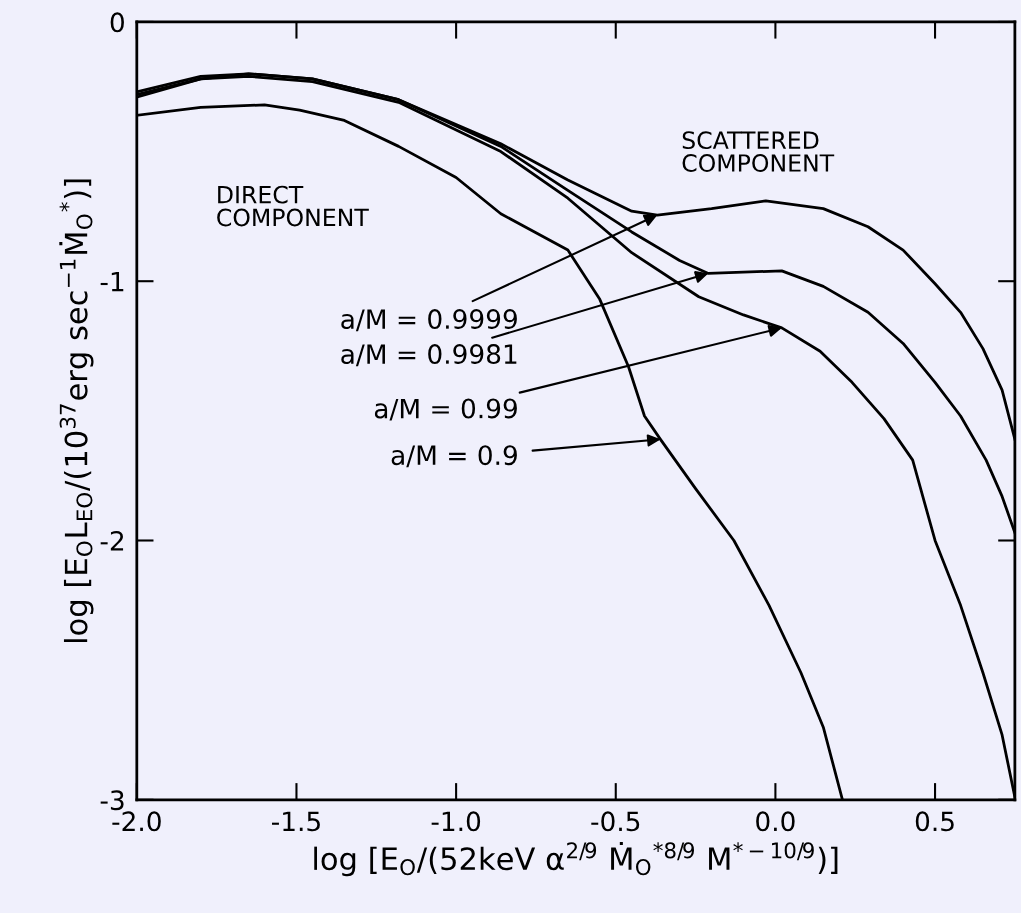 This screenshot has height=913, width=1021. What do you see at coordinates (456, 821) in the screenshot?
I see `x-tick-label: -1.0` at bounding box center [456, 821].